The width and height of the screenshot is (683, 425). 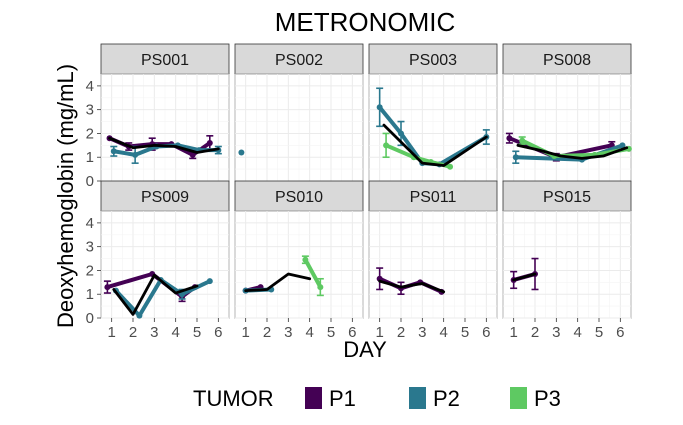 I want to click on y-tick-label: 4, so click(x=90, y=86).